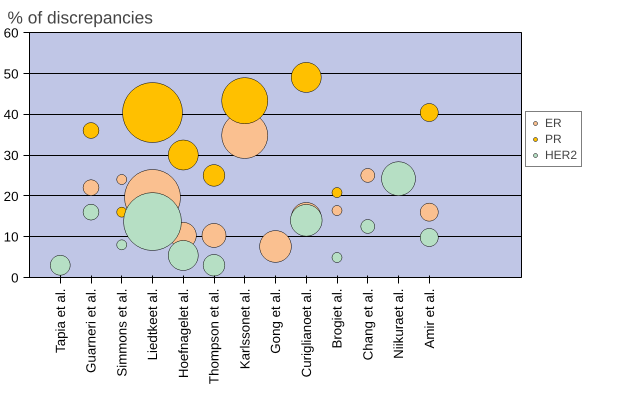 This screenshot has width=629, height=416. I want to click on x-tick-label: Tapia et al., so click(60, 320).